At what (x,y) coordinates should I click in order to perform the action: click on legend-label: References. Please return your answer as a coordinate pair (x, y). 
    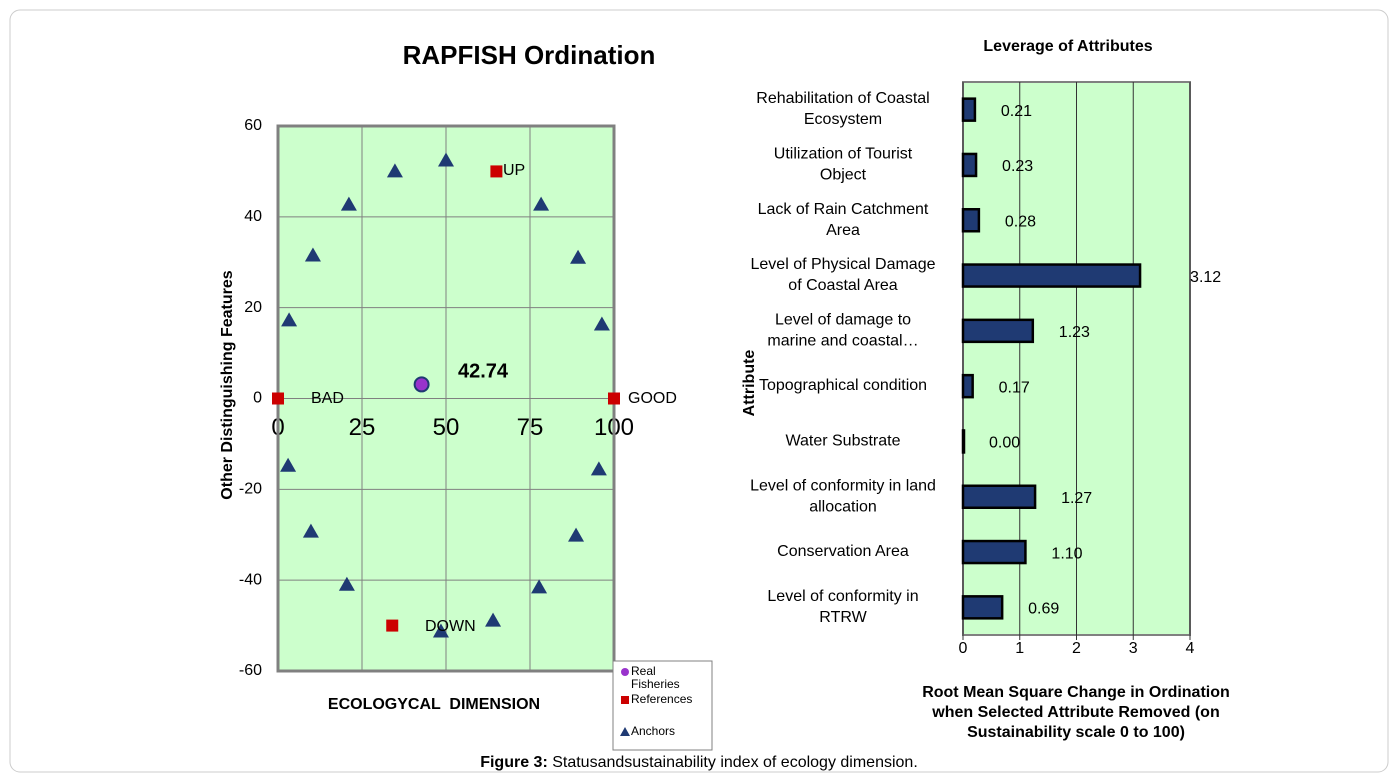
    Looking at the image, I should click on (661, 699).